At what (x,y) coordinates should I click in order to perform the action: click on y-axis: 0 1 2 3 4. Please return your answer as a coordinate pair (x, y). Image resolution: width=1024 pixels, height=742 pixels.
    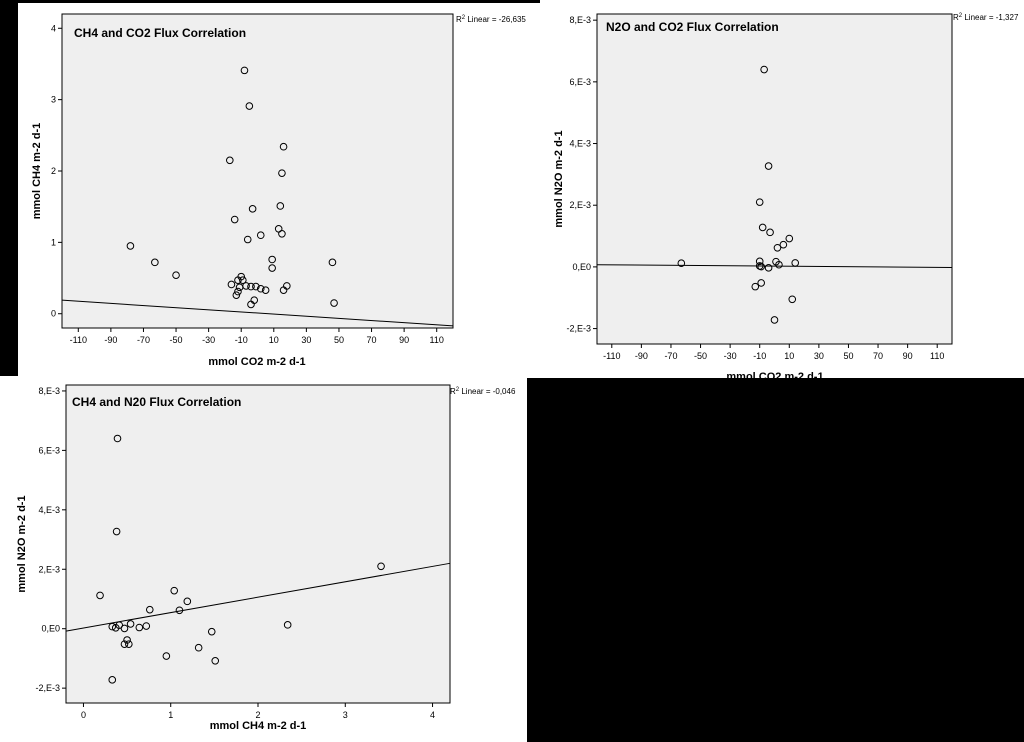
    Looking at the image, I should click on (56, 171).